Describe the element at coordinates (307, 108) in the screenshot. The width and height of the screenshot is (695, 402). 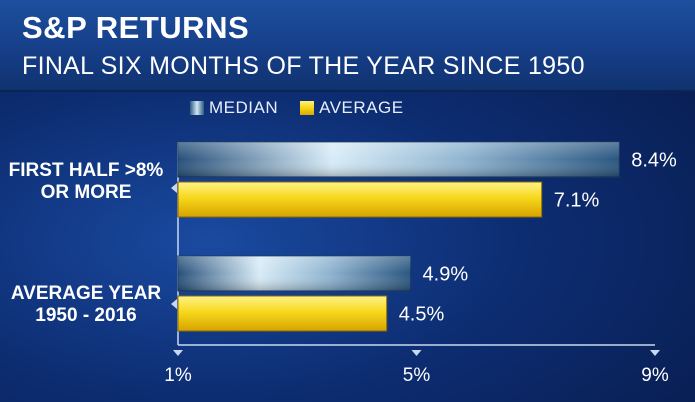
I see `legend-swatch-average` at that location.